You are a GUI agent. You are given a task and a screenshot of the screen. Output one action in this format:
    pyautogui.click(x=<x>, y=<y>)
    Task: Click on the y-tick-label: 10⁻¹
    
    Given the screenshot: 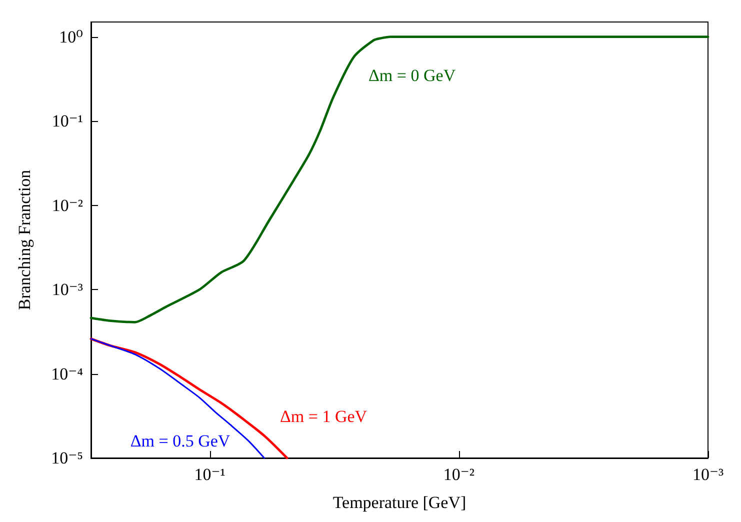 What is the action you would take?
    pyautogui.click(x=67, y=121)
    